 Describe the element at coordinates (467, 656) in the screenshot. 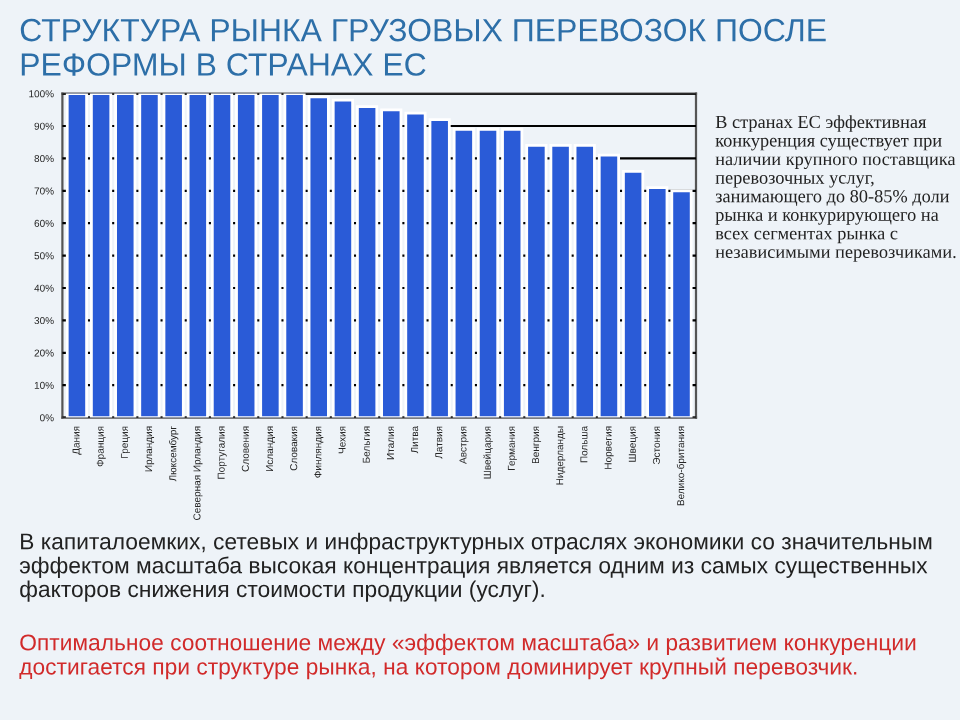

I see `text: Оптимальное соотношение между «эффектом масштаба» и развитием конкуренции достигается при структуре рынка, на котором доминирует крупный перевозчик.` at that location.